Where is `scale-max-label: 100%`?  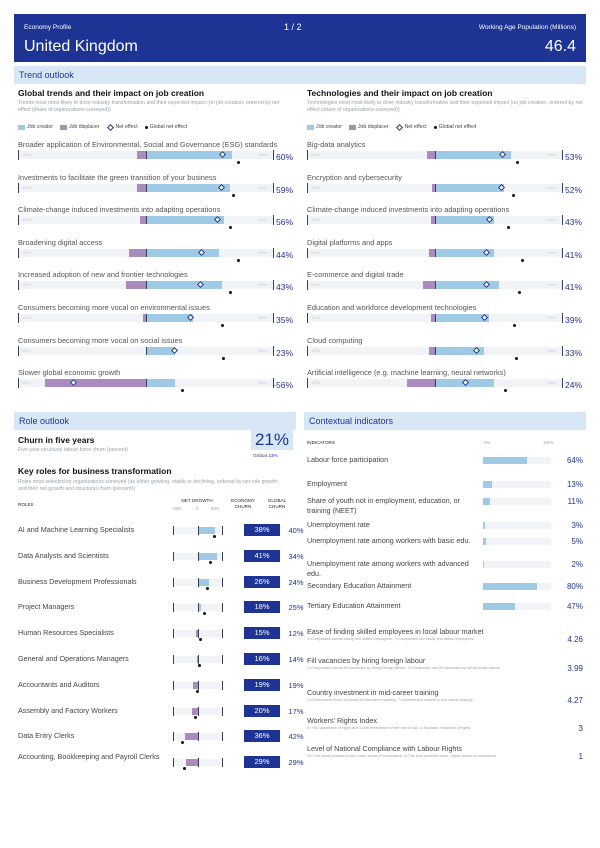
scale-max-label: 100% is located at coordinates (551, 220).